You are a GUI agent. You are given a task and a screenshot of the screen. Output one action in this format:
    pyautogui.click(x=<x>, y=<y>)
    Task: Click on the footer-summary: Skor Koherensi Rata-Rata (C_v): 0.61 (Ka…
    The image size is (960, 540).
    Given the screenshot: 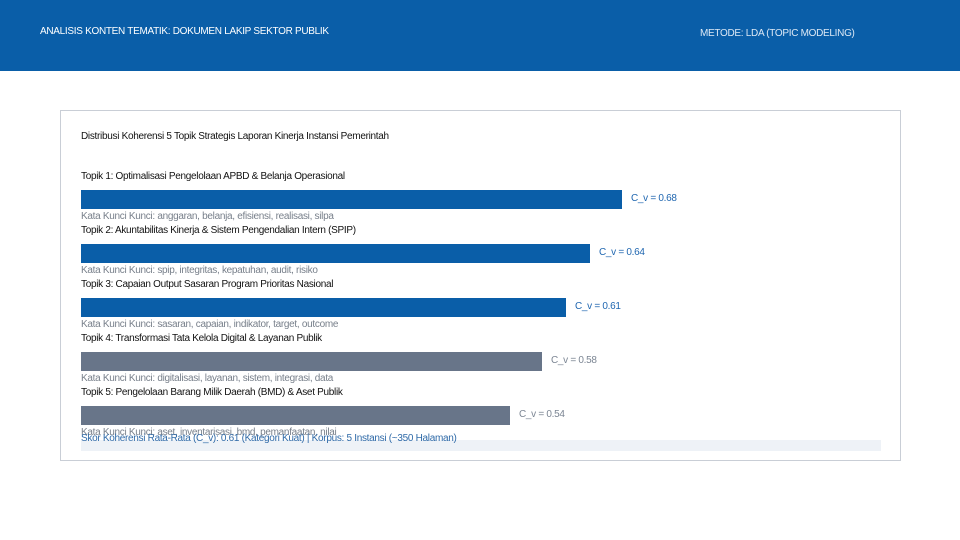 What is the action you would take?
    pyautogui.click(x=269, y=438)
    